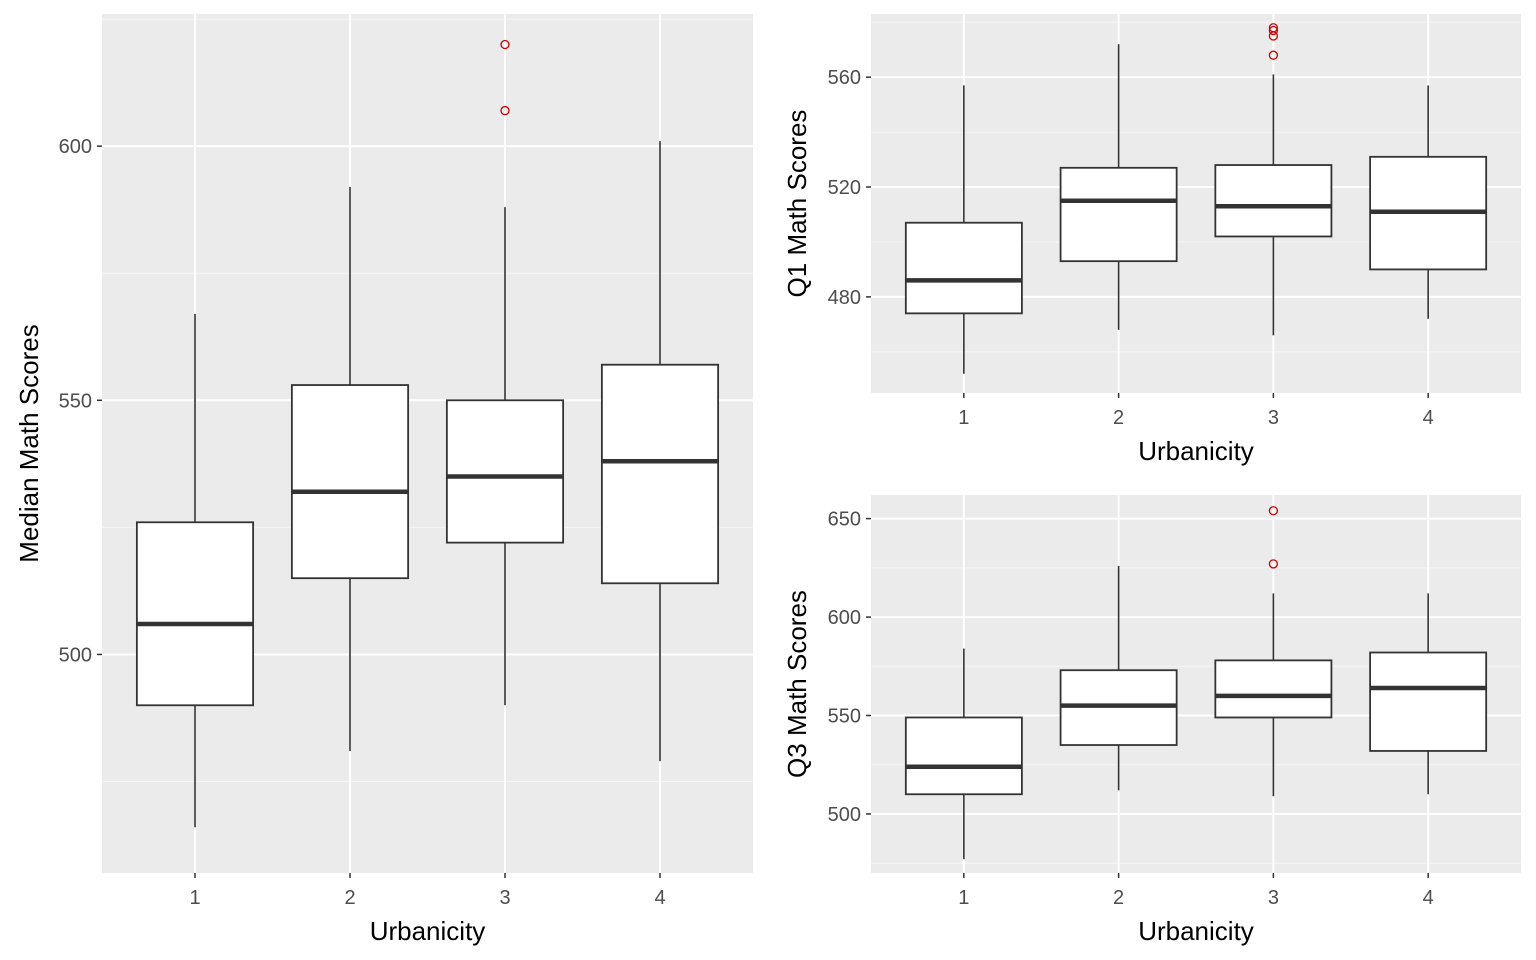  What do you see at coordinates (844, 520) in the screenshot?
I see `y-tick-label: 650` at bounding box center [844, 520].